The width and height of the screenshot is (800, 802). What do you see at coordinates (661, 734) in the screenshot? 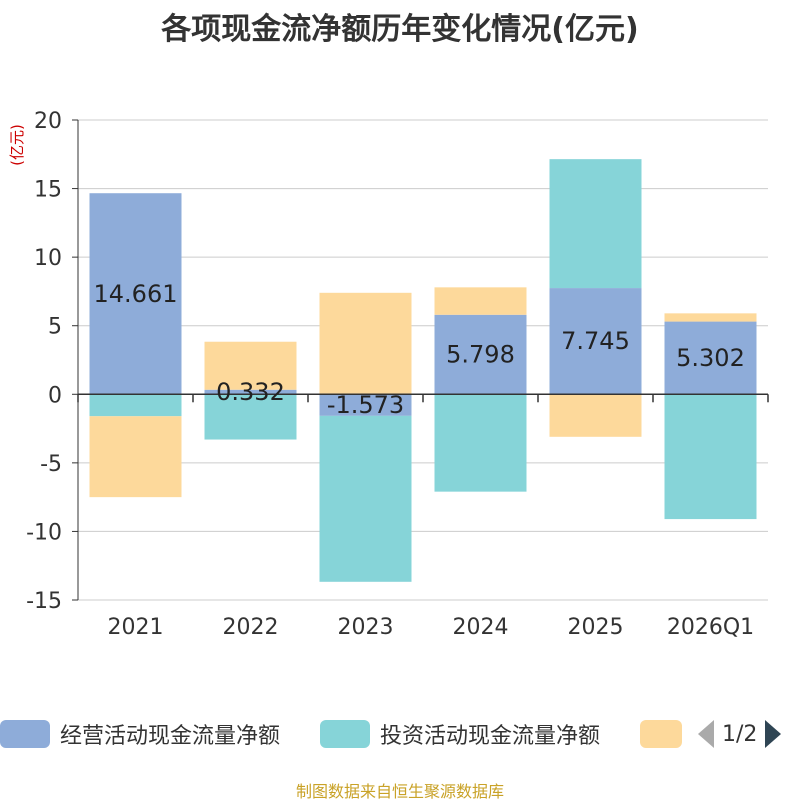
I see `legend-swatch-third` at bounding box center [661, 734].